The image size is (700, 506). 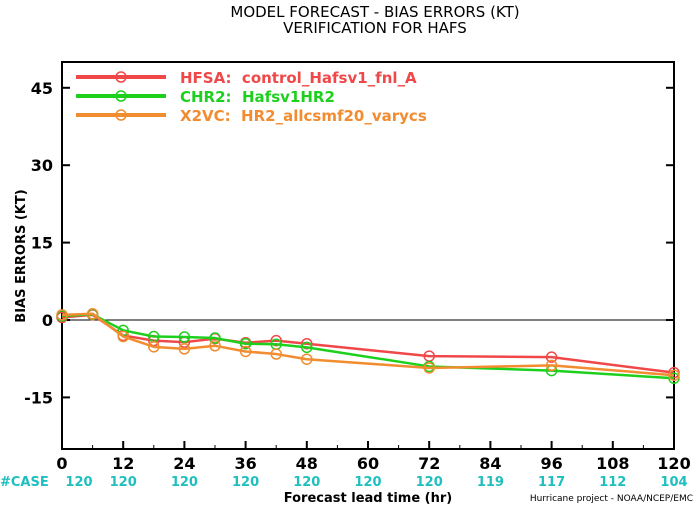 What do you see at coordinates (298, 78) in the screenshot?
I see `legend-entry-label: HFSA: control_Hafsv1_fnl_A` at bounding box center [298, 78].